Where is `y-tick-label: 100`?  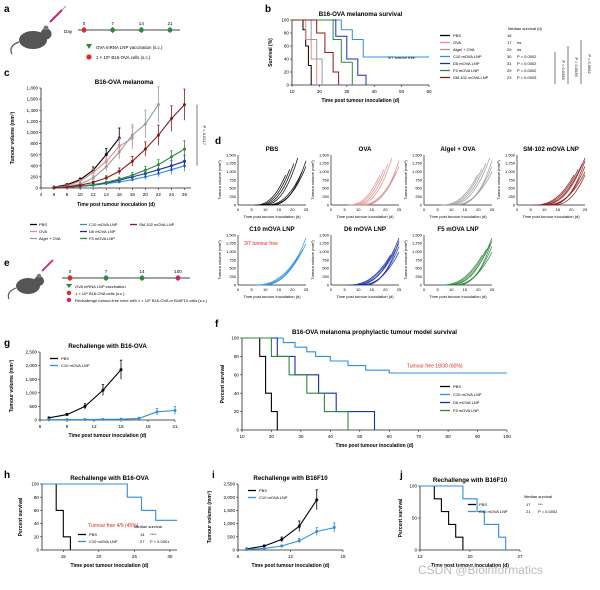 y-tick-label: 100 is located at coordinates (285, 20).